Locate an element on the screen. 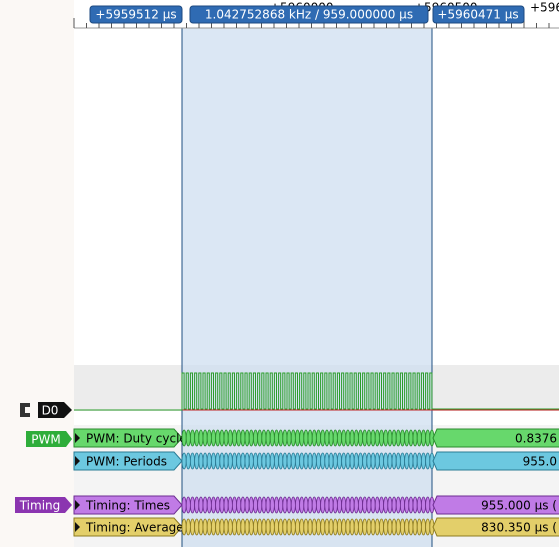  row-value: 0.8376 is located at coordinates (536, 439).